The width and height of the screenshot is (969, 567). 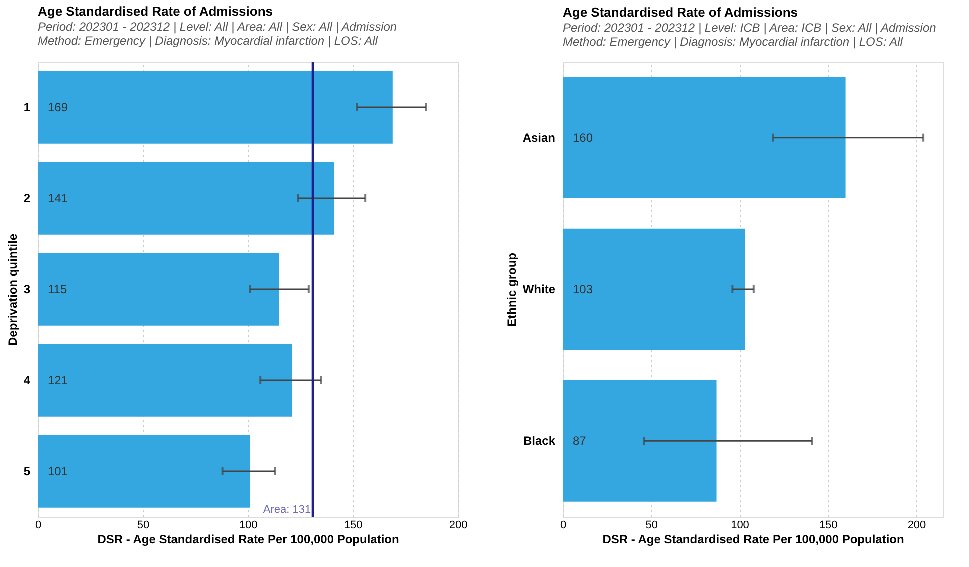 What do you see at coordinates (287, 510) in the screenshot?
I see `ref-line-label: Area: 131` at bounding box center [287, 510].